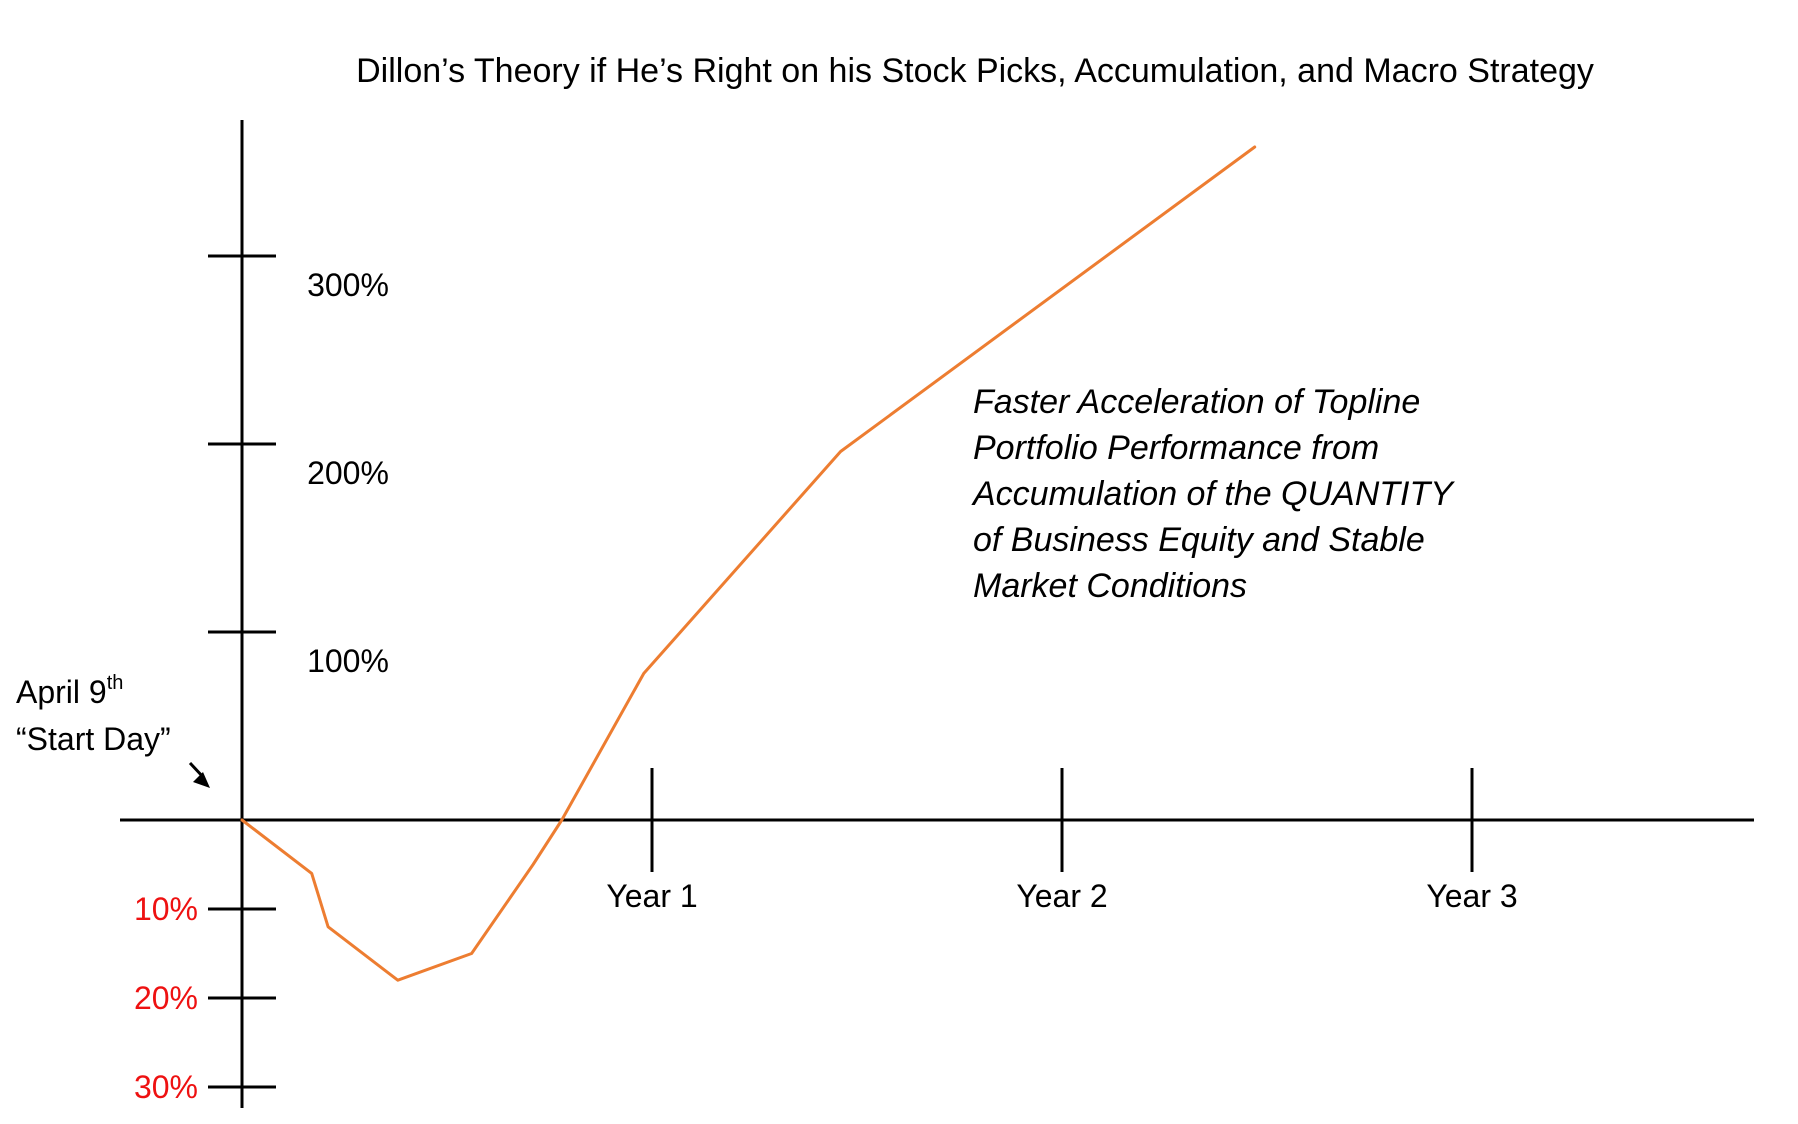  Describe the element at coordinates (1062, 841) in the screenshot. I see `x-axis-ticks: Year 1 Year 2 Year 3` at that location.